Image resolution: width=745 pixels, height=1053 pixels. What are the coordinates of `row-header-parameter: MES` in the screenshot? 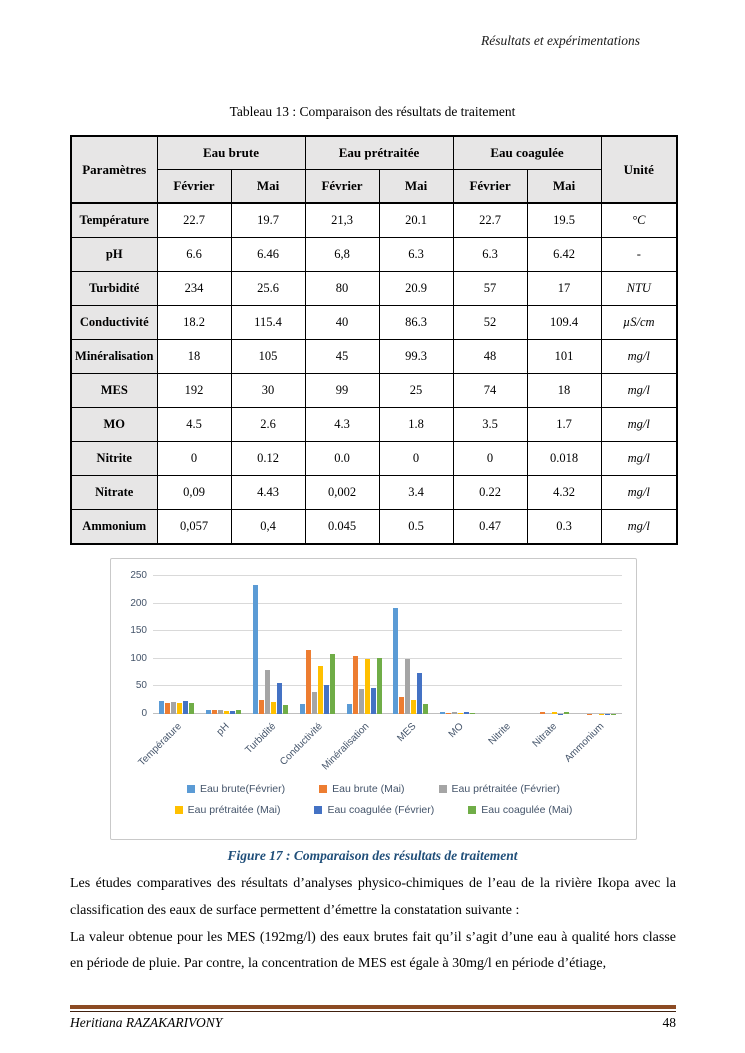 It's located at (114, 390).